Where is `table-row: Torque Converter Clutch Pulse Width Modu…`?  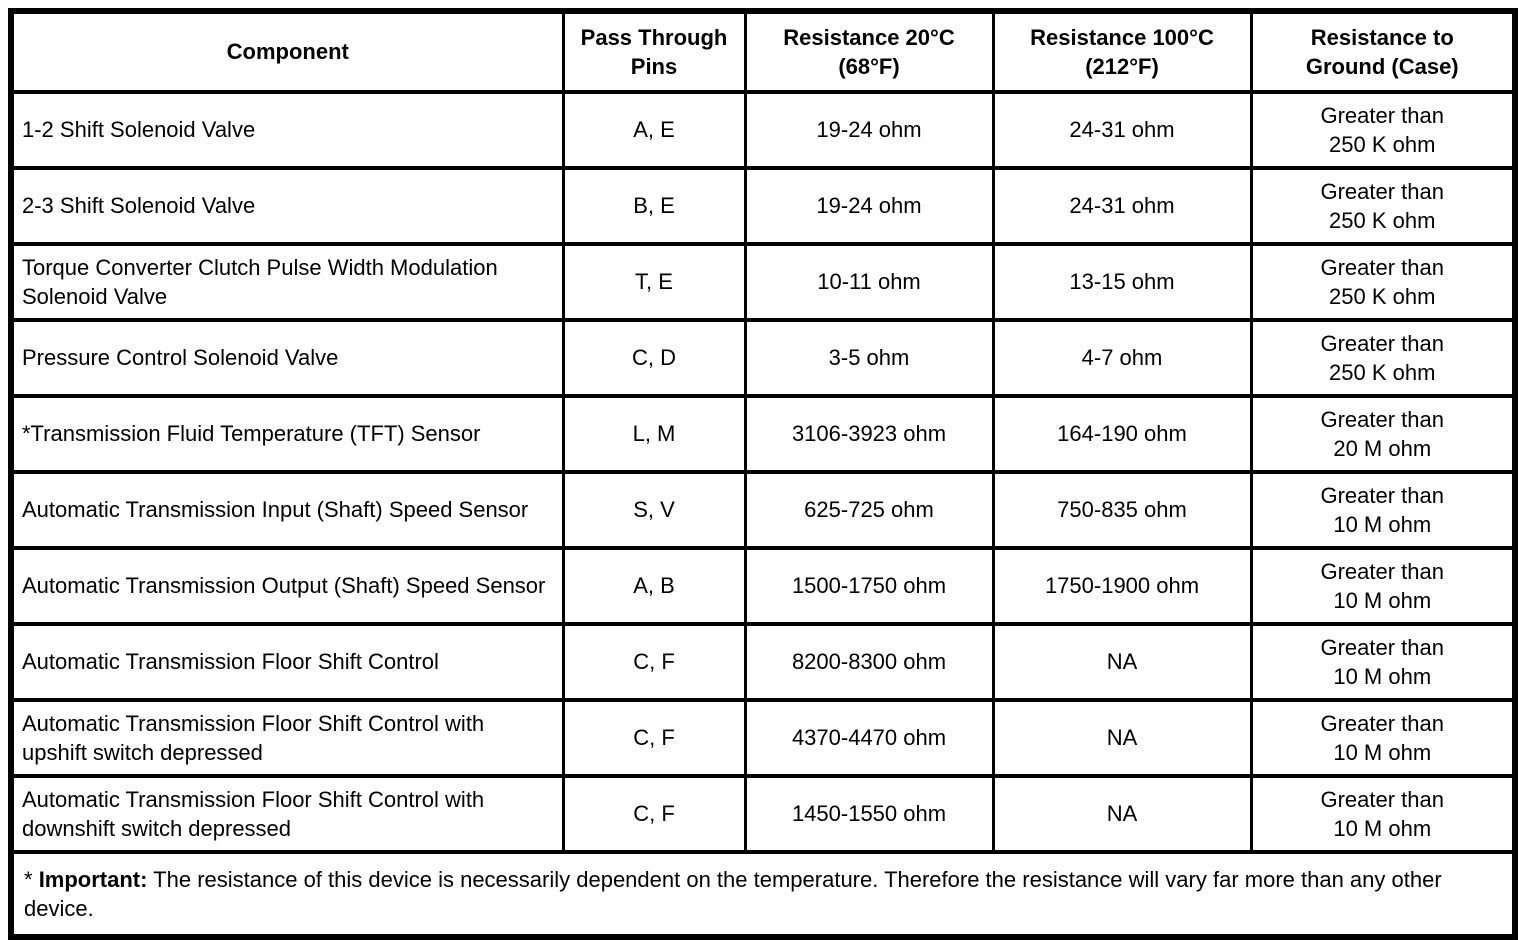 table-row: Torque Converter Clutch Pulse Width Modu… is located at coordinates (763, 282).